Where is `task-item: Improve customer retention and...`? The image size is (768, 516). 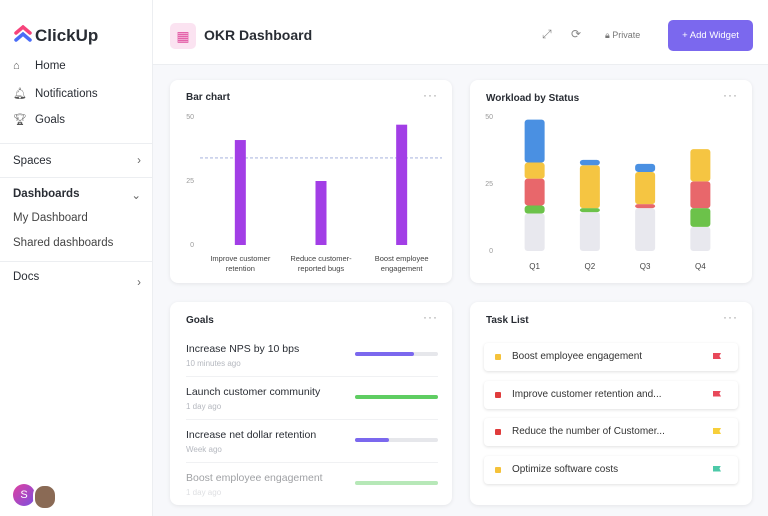
task-item: Improve customer retention and... is located at coordinates (611, 394).